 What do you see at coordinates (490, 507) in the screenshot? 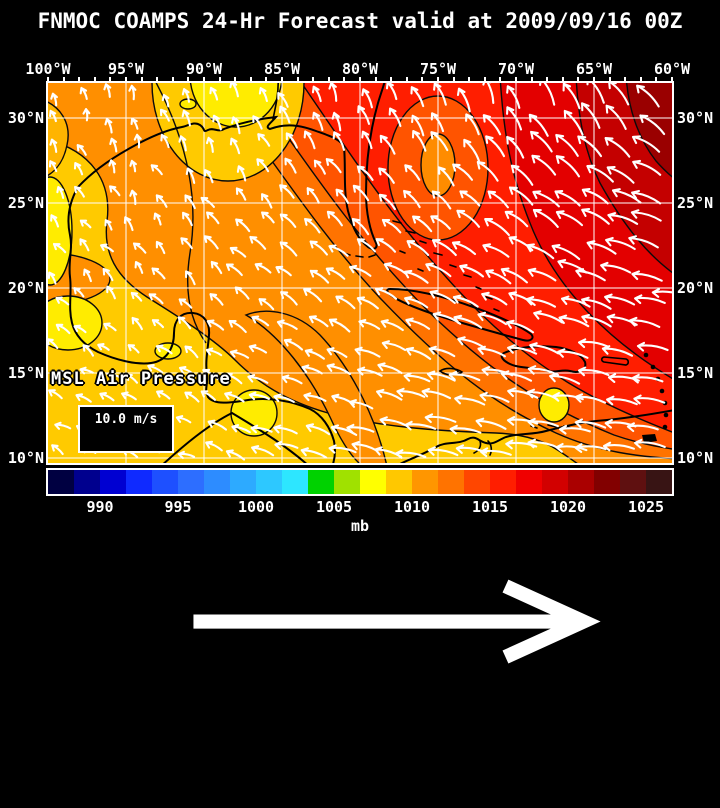
I see `colorbar-tick-label: 1015` at bounding box center [490, 507].